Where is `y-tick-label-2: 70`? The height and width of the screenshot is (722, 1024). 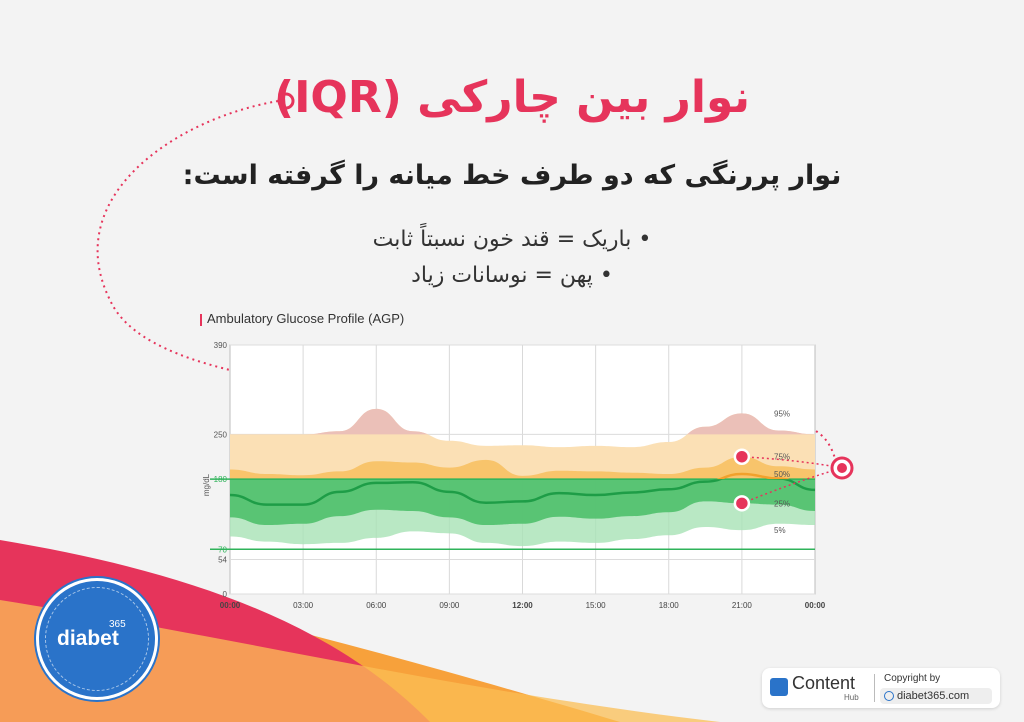
y-tick-label-2: 70 is located at coordinates (222, 549).